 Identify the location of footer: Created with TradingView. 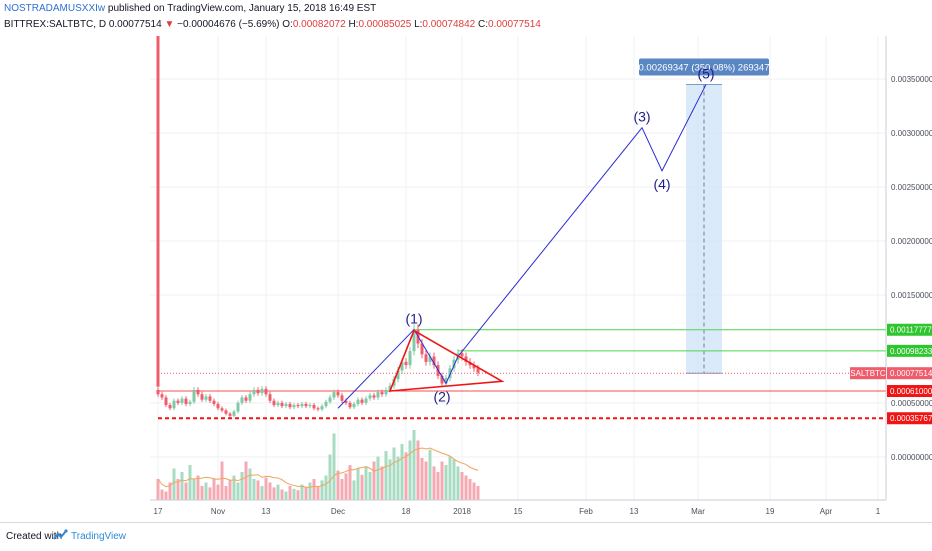
(466, 536).